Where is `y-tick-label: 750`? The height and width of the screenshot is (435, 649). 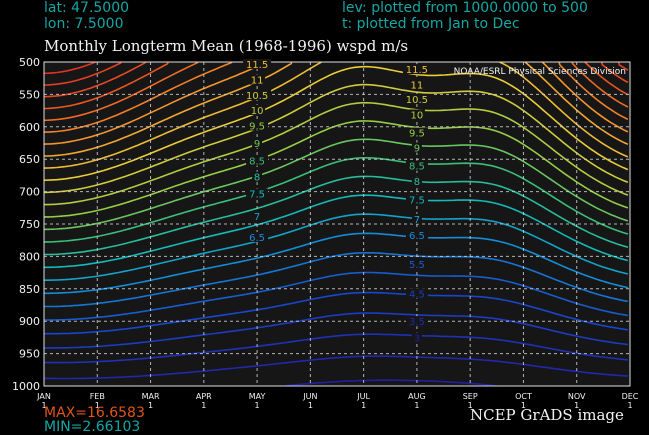
y-tick-label: 750 is located at coordinates (29, 224).